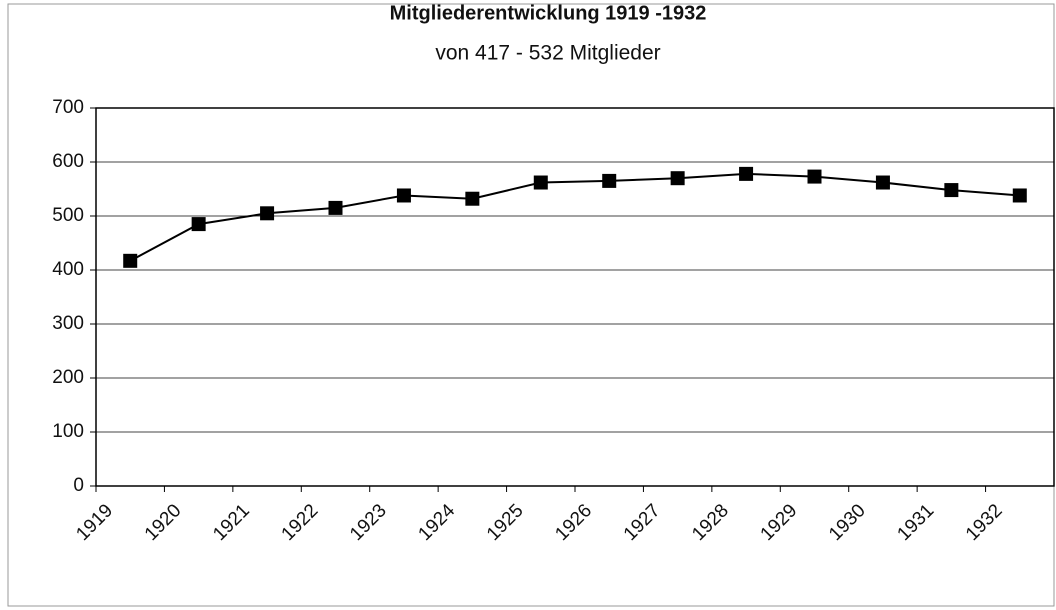  I want to click on y-tick-label: 300, so click(68, 323).